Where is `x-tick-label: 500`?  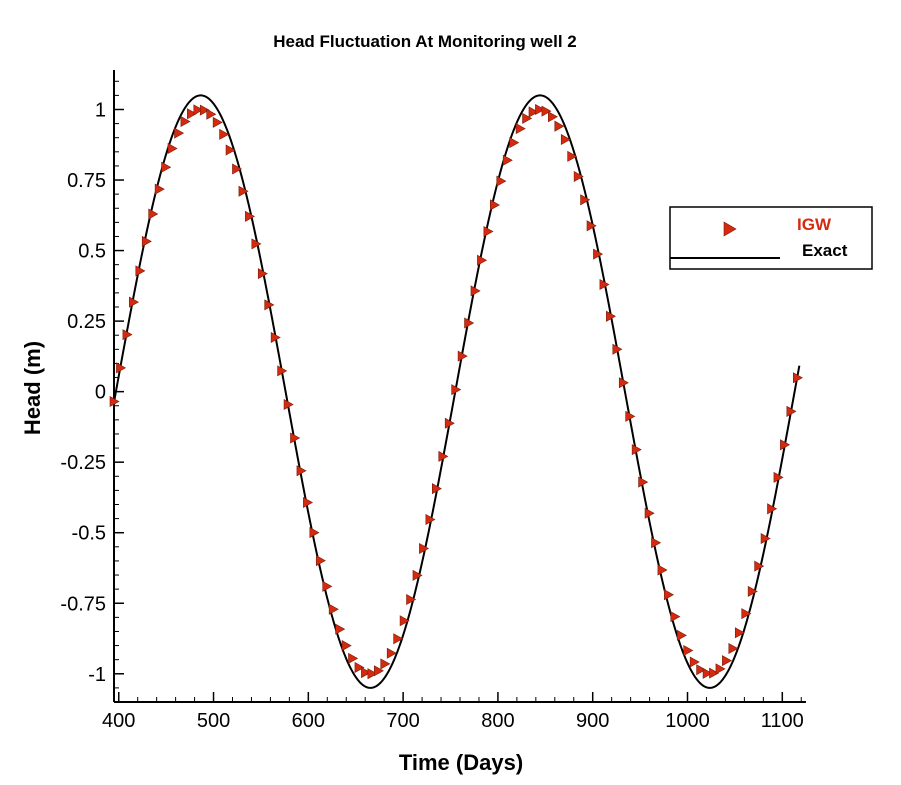
x-tick-label: 500 is located at coordinates (213, 721).